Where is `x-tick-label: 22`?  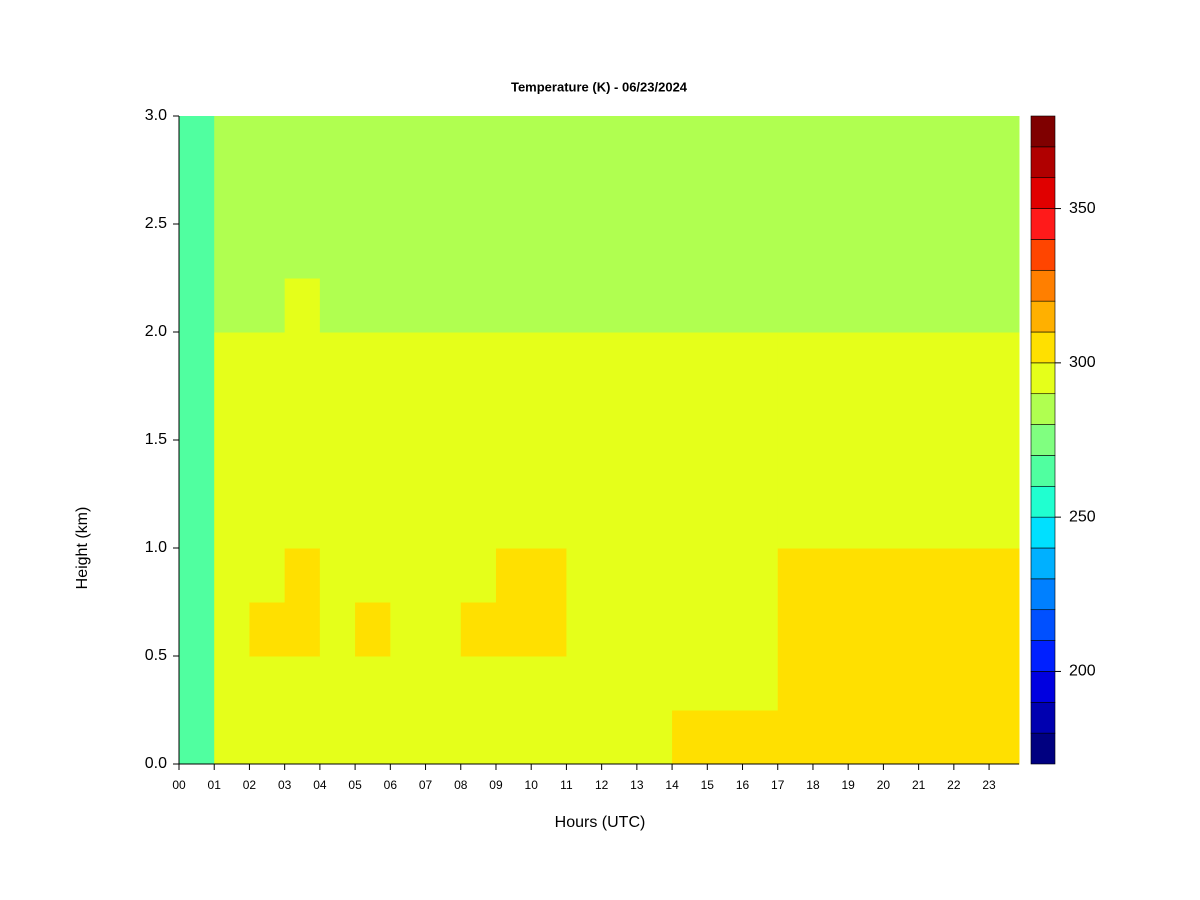
x-tick-label: 22 is located at coordinates (954, 785).